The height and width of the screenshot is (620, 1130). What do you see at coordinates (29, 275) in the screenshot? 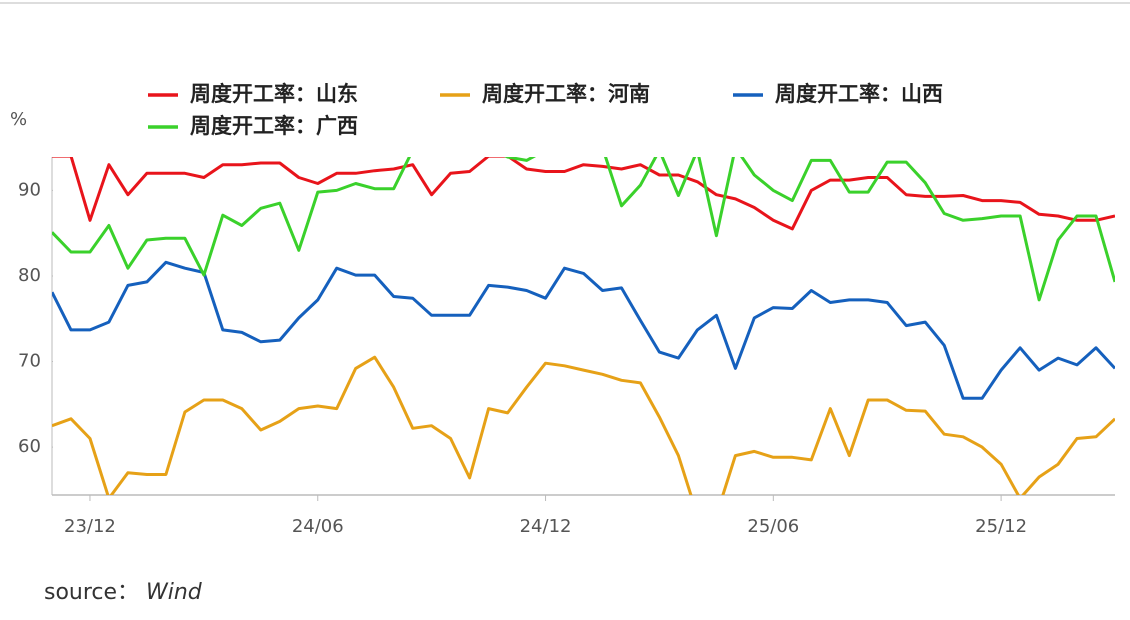
I see `y-tick-label: 80` at bounding box center [29, 275].